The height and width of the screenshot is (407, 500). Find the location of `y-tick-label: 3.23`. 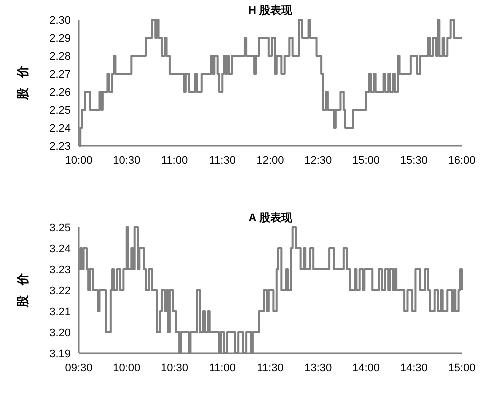

y-tick-label: 3.23 is located at coordinates (60, 270).